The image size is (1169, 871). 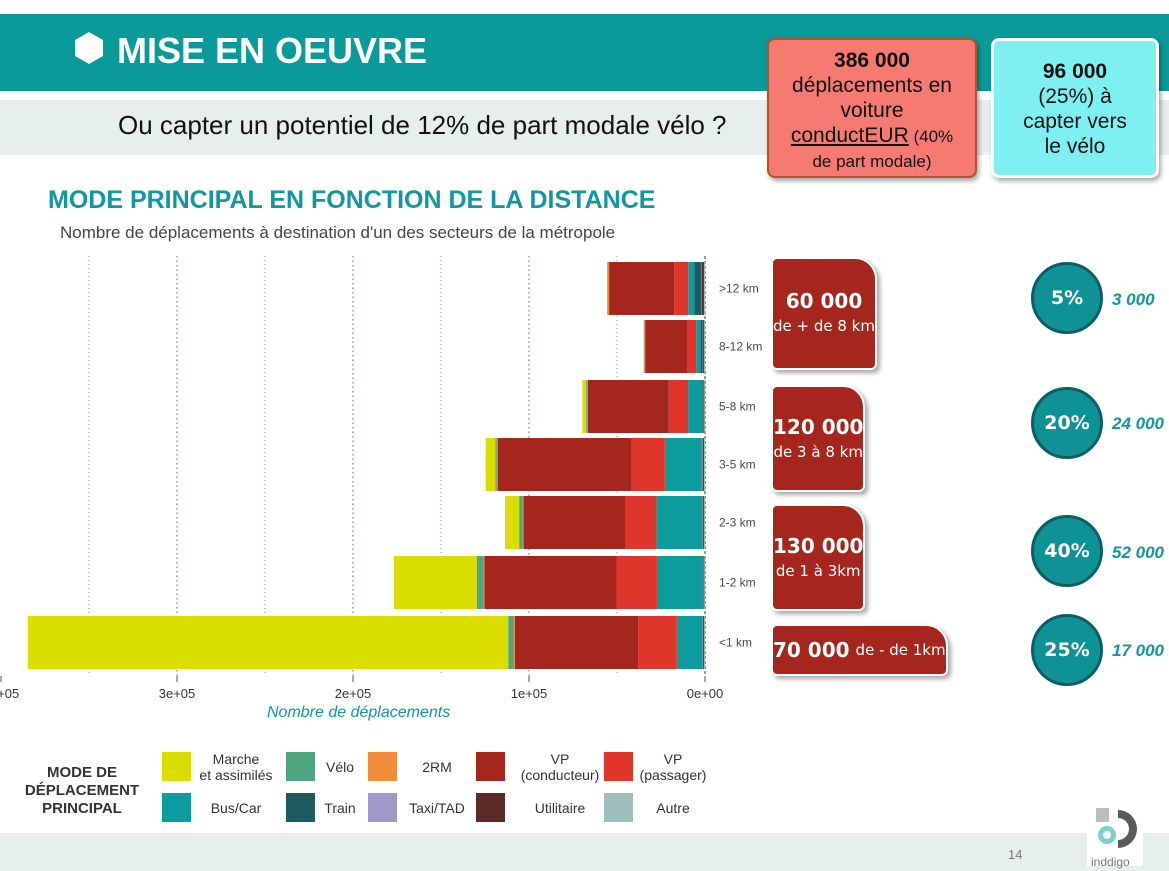 What do you see at coordinates (1138, 552) in the screenshot?
I see `share-value: 52 000` at bounding box center [1138, 552].